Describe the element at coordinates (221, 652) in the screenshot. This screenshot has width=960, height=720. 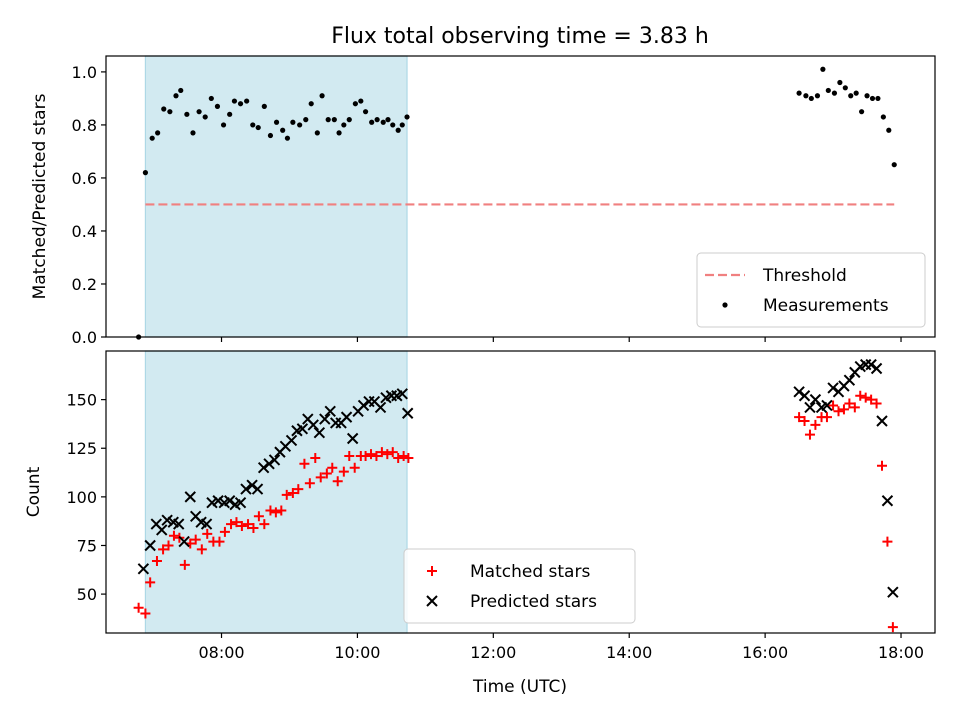
I see `x-tick-label: 08:00` at that location.